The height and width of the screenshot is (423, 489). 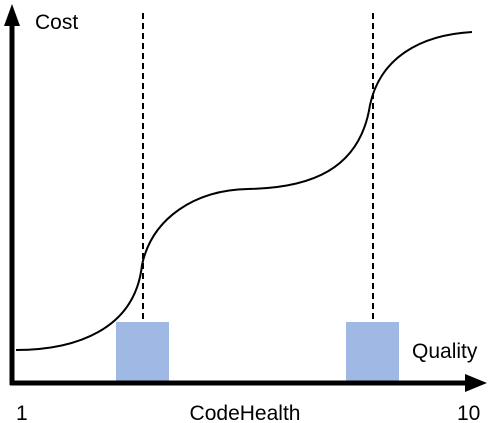 I want to click on y-axis-label: Cost, so click(x=56, y=22).